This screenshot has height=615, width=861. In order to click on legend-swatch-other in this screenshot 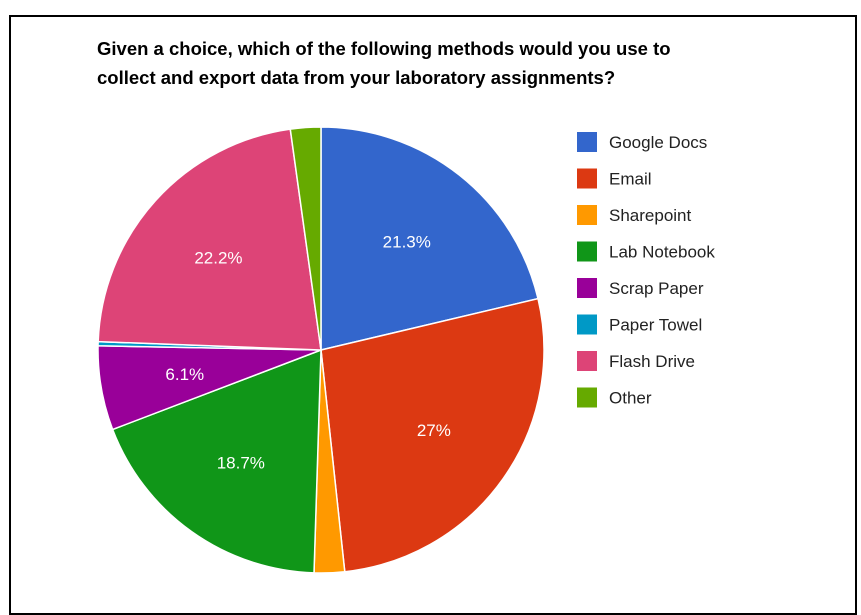, I will do `click(587, 397)`.